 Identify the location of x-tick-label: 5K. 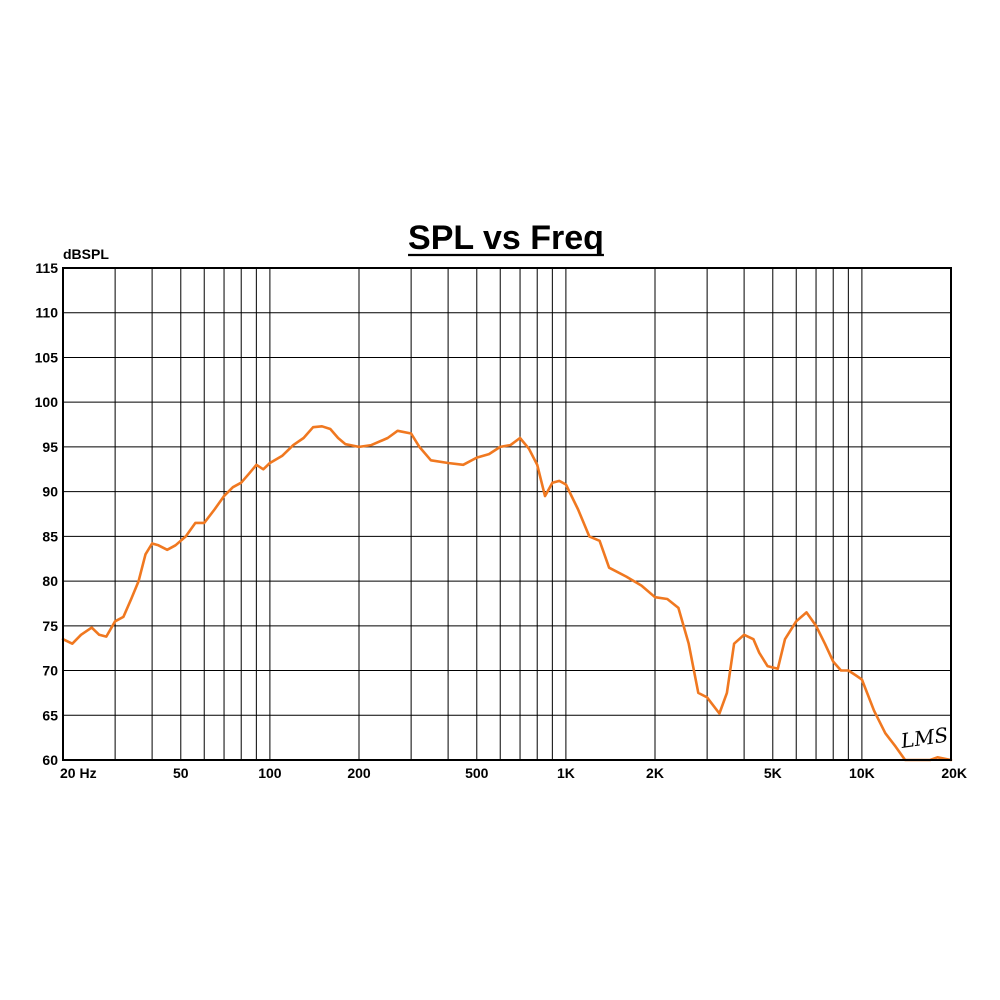
(773, 773).